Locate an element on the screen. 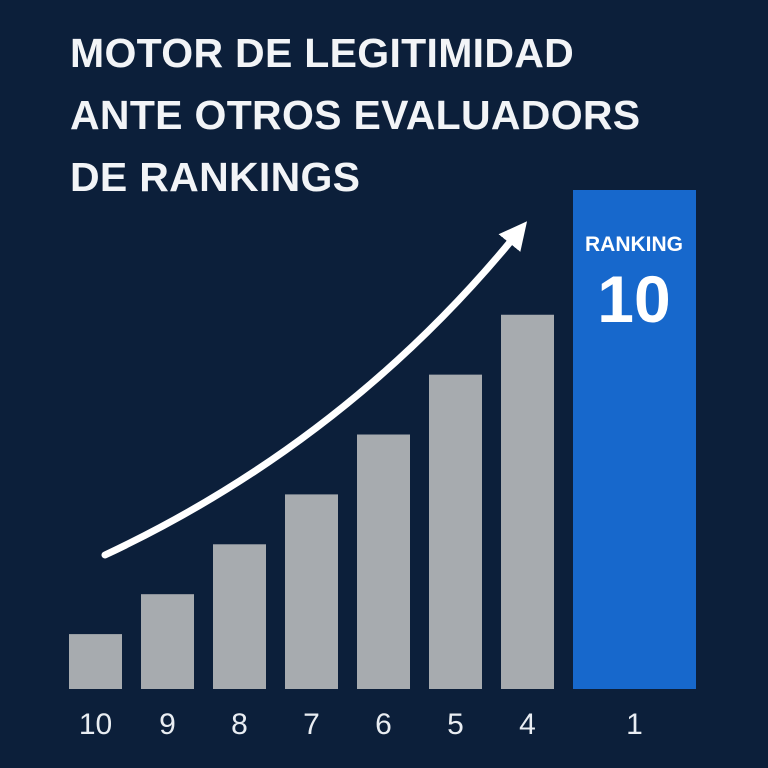 This screenshot has height=768, width=768. x-tick-7: 7 is located at coordinates (311, 724).